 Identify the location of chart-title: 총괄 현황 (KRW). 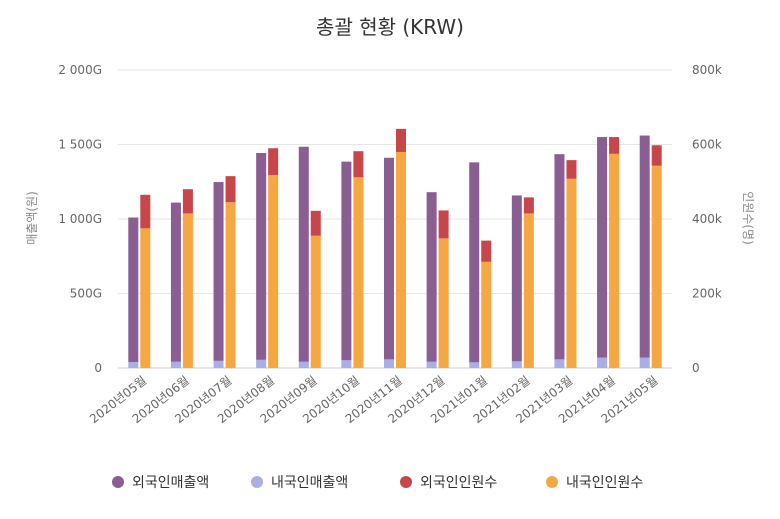
(390, 27).